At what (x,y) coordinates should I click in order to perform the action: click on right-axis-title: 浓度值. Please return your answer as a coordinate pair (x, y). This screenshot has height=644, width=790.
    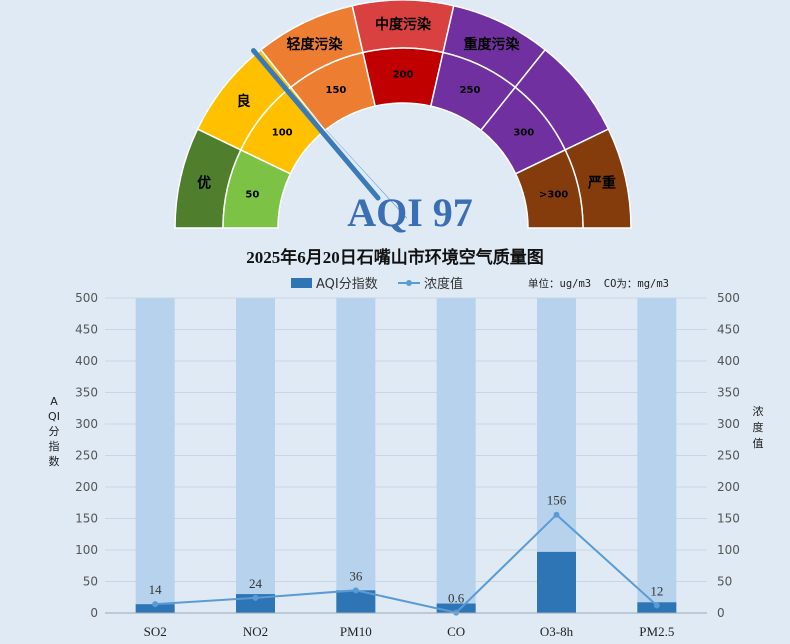
    Looking at the image, I should click on (758, 427).